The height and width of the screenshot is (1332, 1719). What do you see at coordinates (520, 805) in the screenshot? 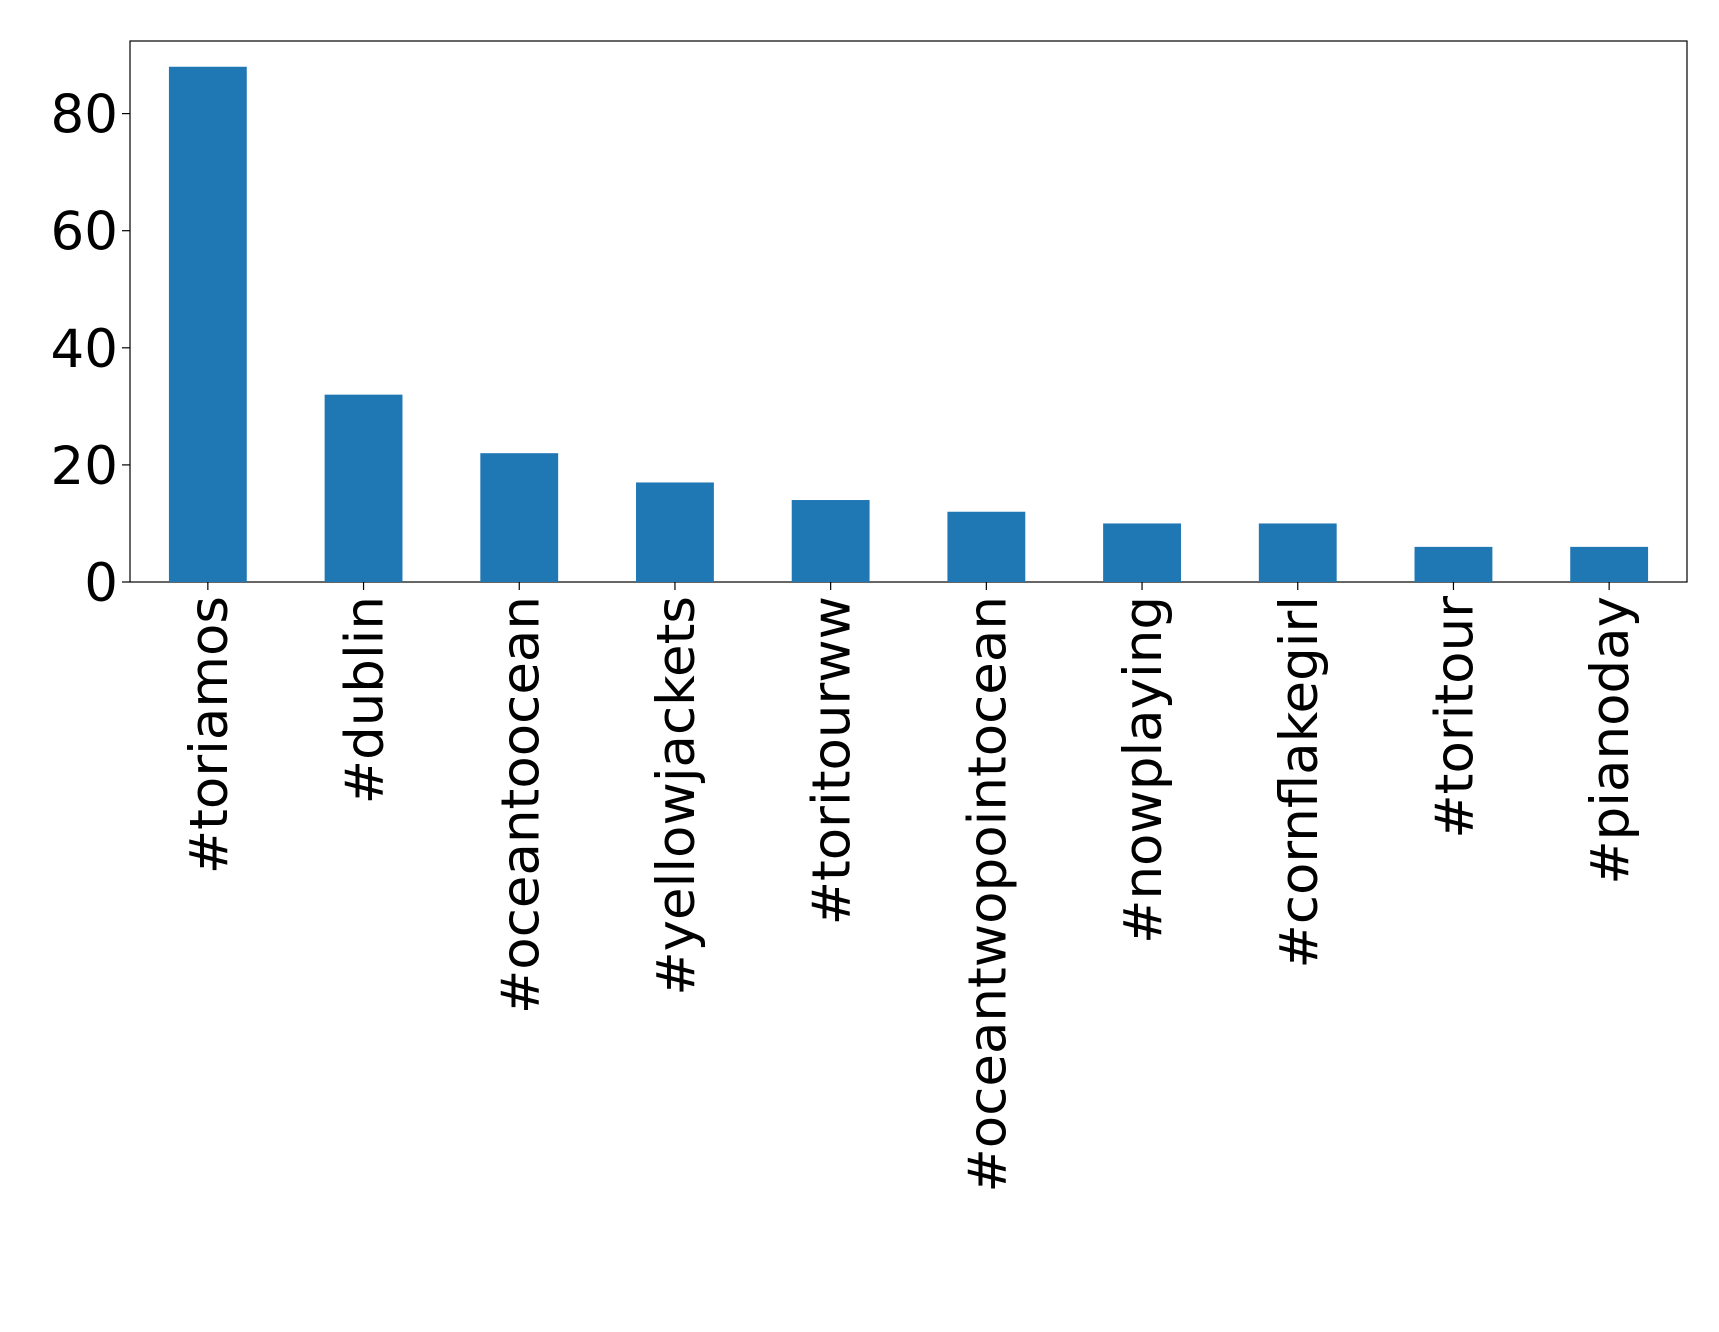
I see `x-tick-label: #oceantoocean` at bounding box center [520, 805].